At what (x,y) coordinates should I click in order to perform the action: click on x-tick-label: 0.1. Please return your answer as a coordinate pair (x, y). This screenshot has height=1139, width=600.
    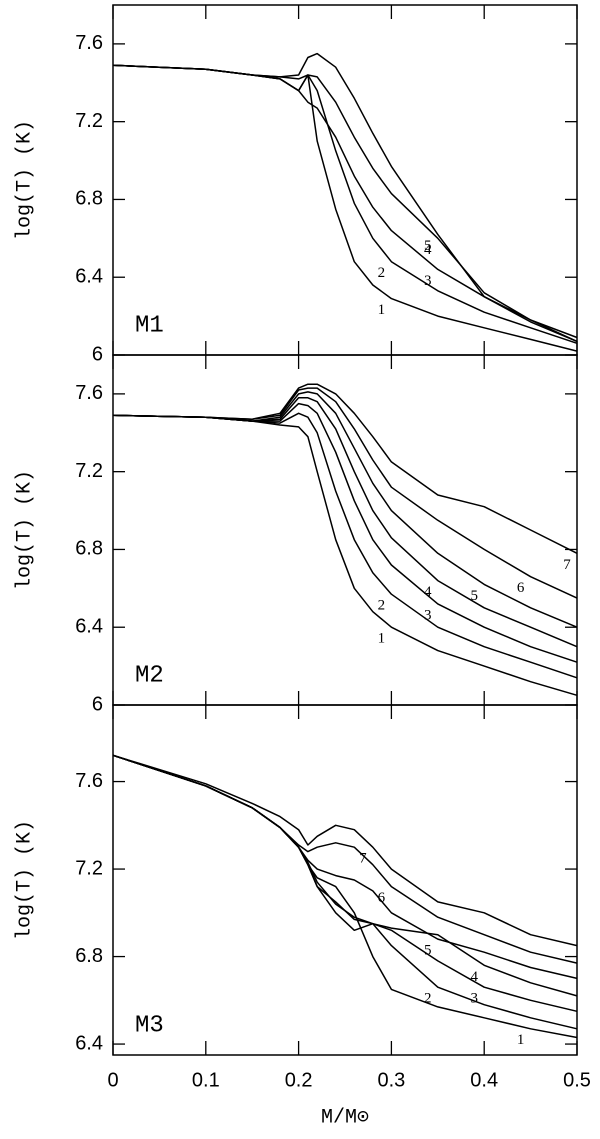
    Looking at the image, I should click on (206, 1080).